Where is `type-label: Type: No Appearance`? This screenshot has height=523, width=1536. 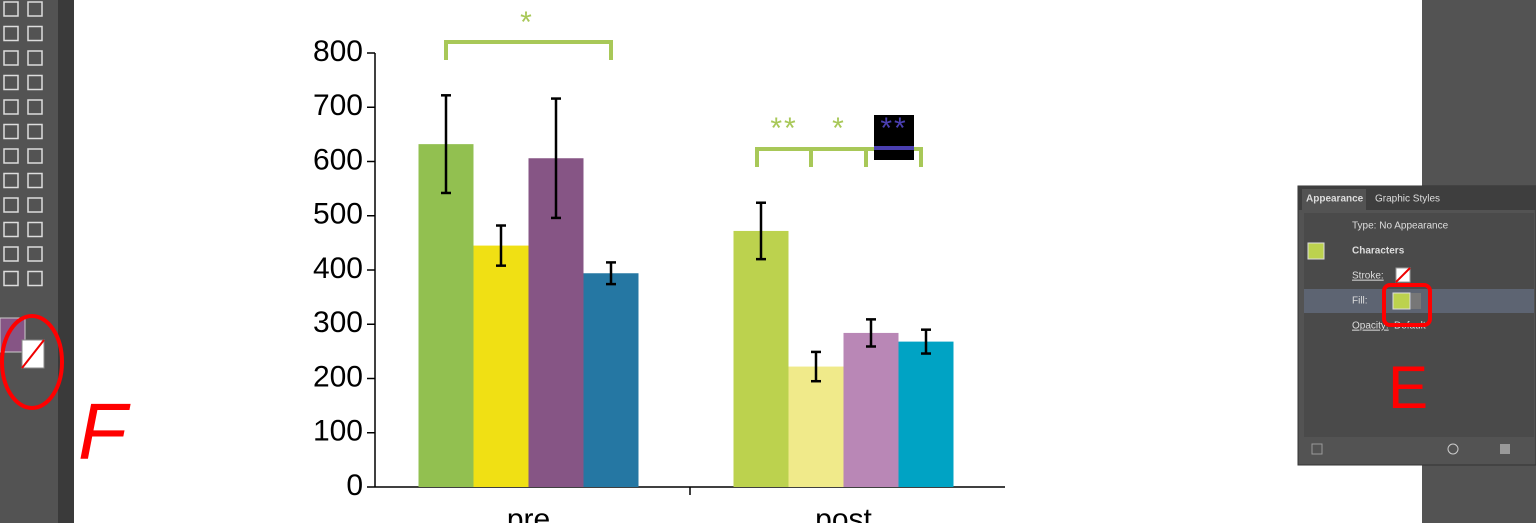 type-label: Type: No Appearance is located at coordinates (1400, 226).